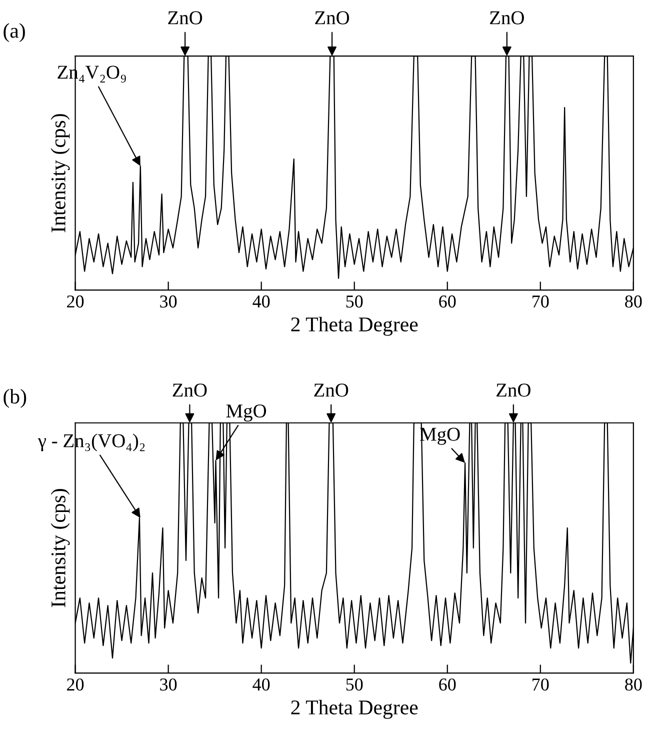  Describe the element at coordinates (246, 413) in the screenshot. I see `annotation: MgO` at that location.